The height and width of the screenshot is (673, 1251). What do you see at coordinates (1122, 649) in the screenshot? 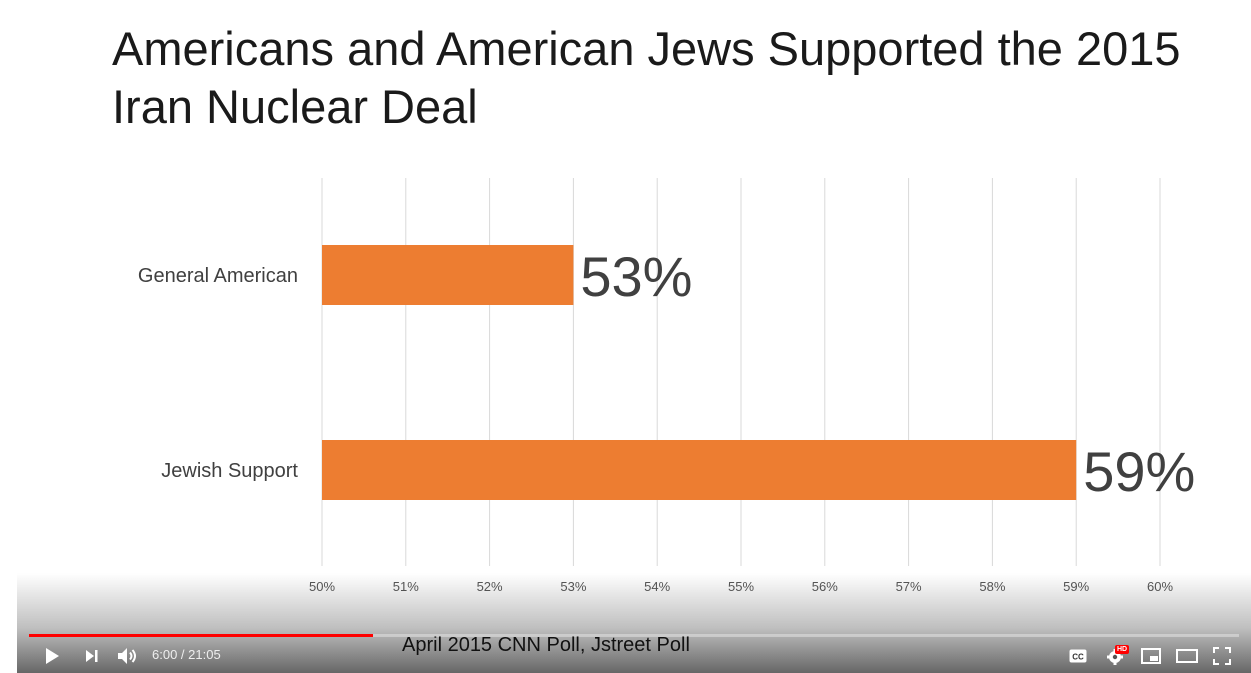
I see `hd-badge: HD` at bounding box center [1122, 649].